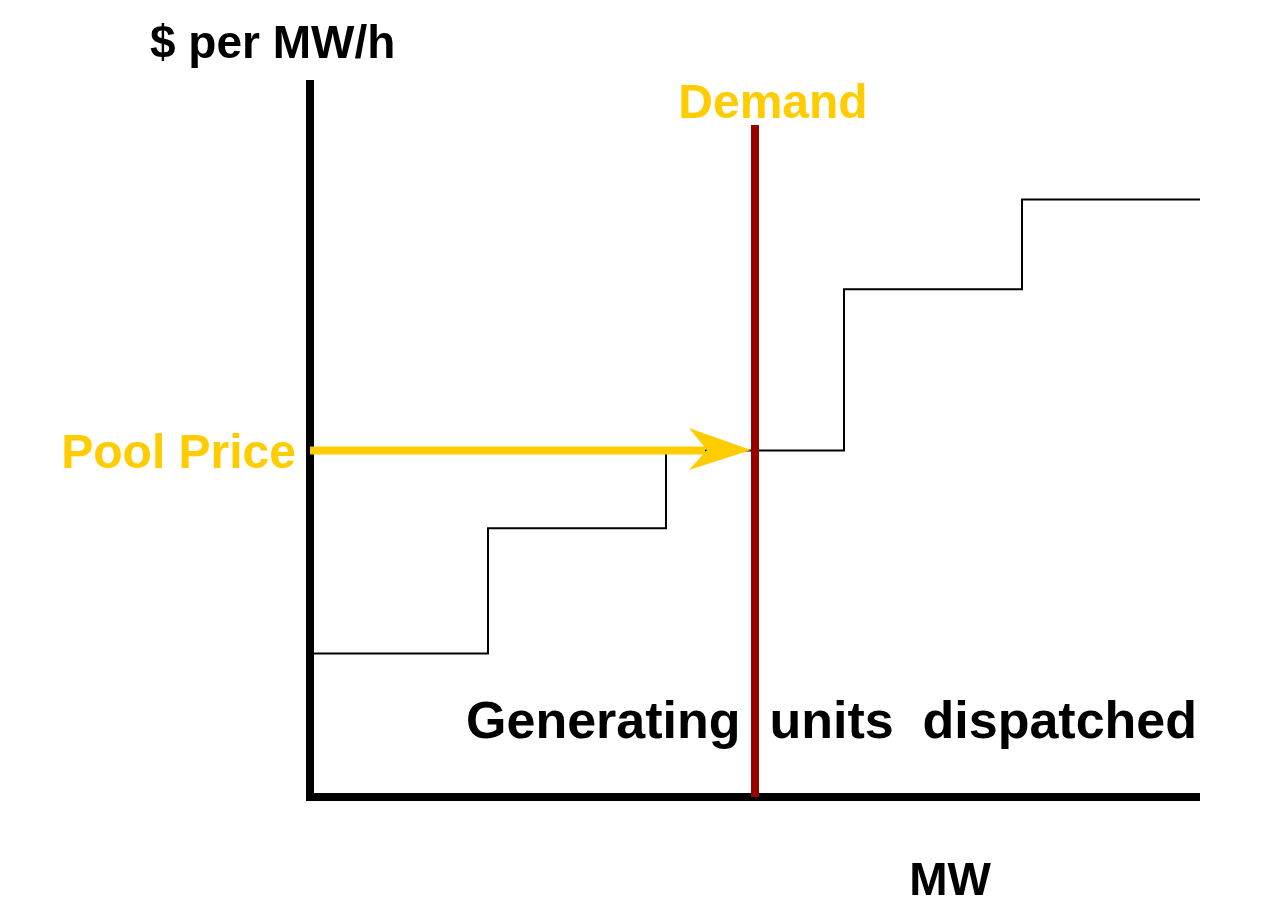 The image size is (1288, 900). Describe the element at coordinates (773, 101) in the screenshot. I see `text: Demand` at that location.